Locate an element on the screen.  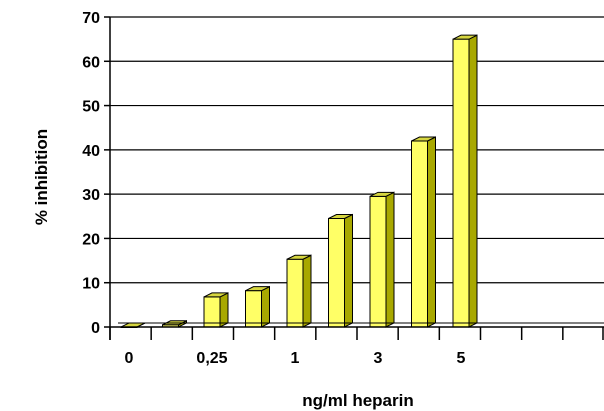
y-tick-label: 30 is located at coordinates (91, 195).